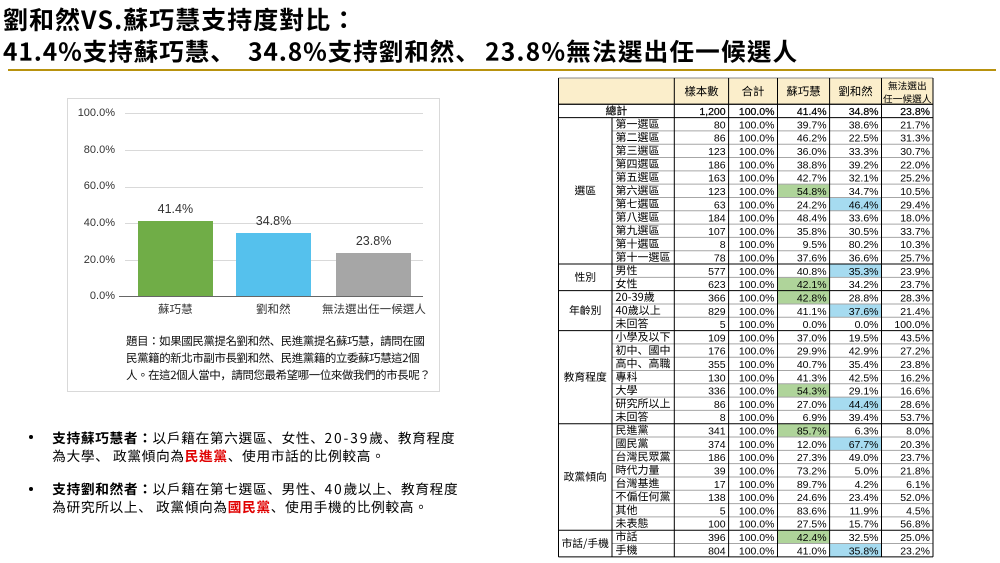  I want to click on svg-text: 35.8%, so click(812, 232).